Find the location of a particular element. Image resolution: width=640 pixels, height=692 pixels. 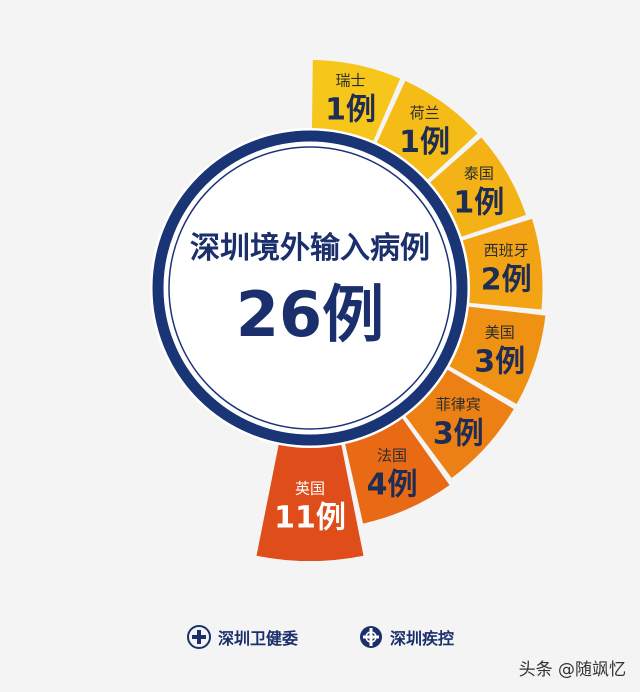

slice-category-label-5: 美国 is located at coordinates (500, 333).